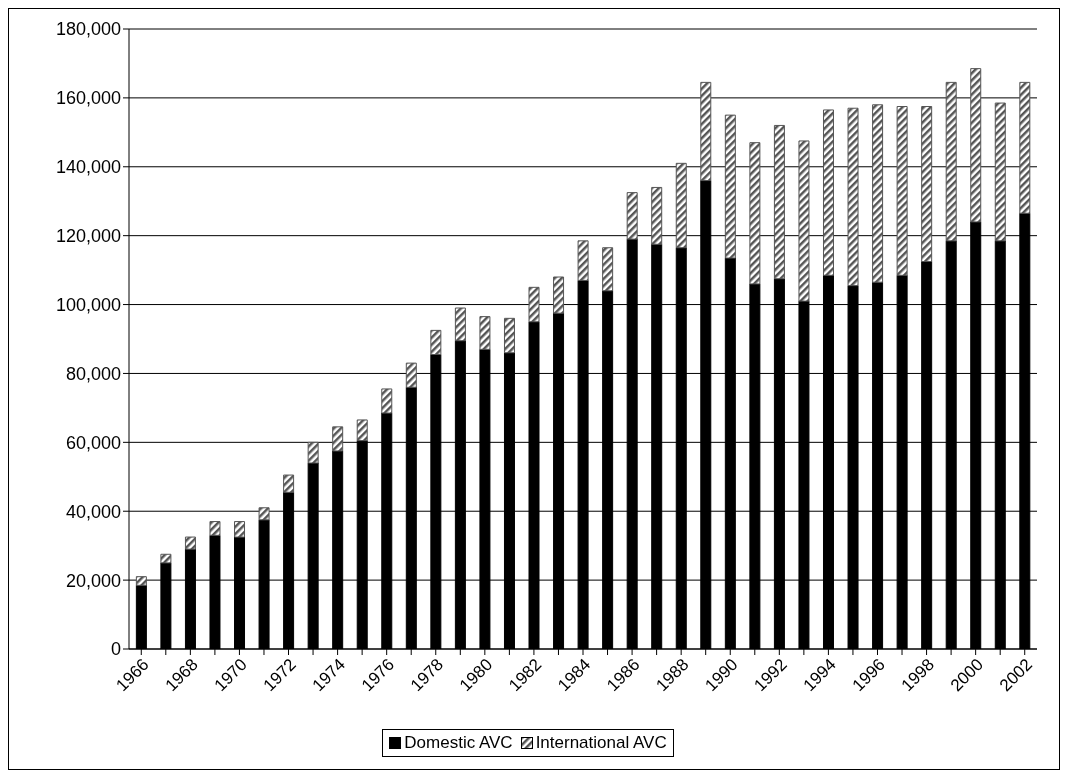 The height and width of the screenshot is (782, 1071). Describe the element at coordinates (88, 236) in the screenshot. I see `y-tick-label: 120,000` at that location.